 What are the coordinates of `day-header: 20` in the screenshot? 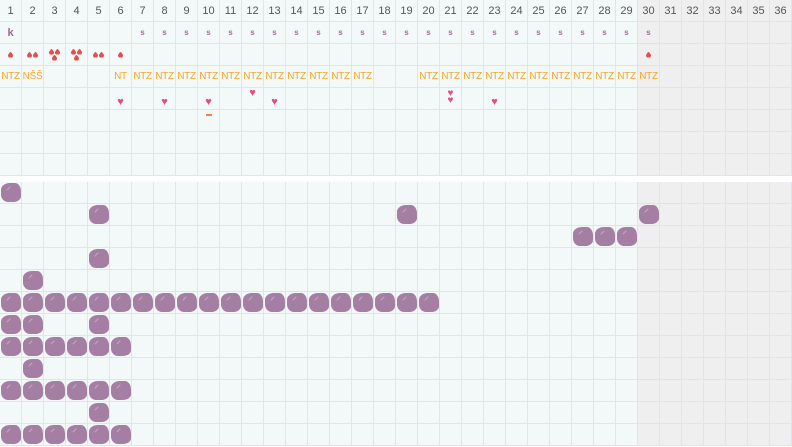 It's located at (429, 11).